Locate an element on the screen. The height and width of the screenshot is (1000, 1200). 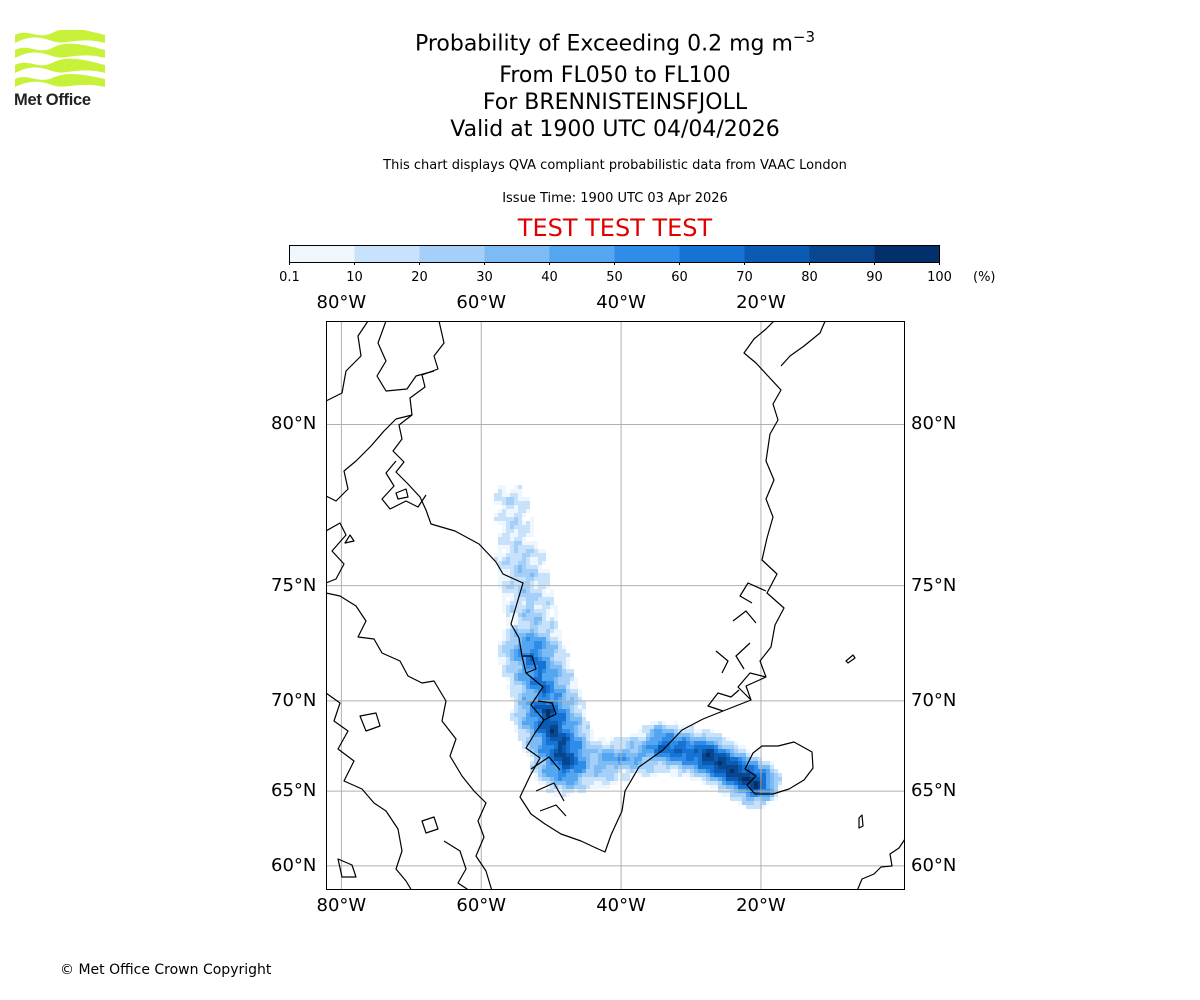
latitude-label: 70°N is located at coordinates (294, 700).